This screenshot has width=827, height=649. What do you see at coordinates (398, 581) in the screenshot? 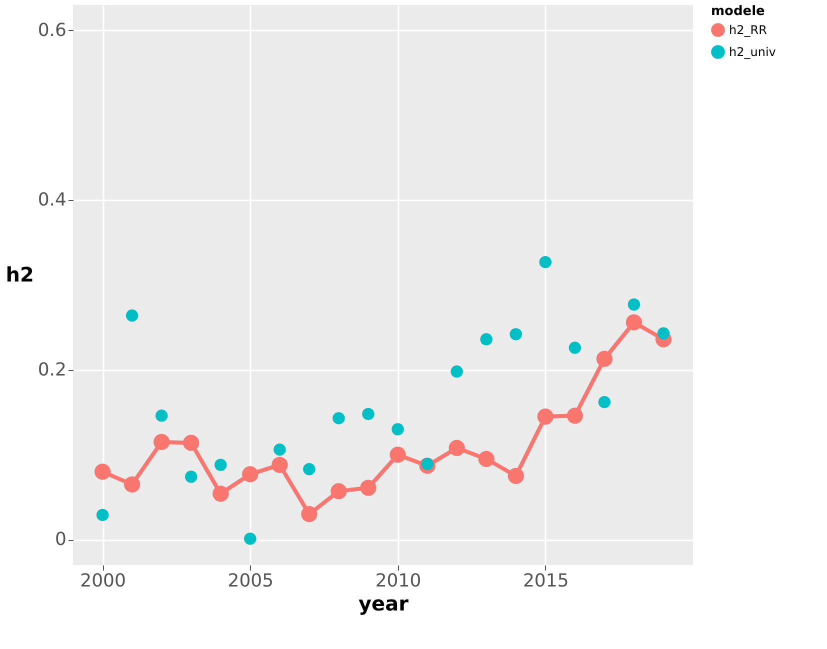
I see `x-tick-label: 2010` at bounding box center [398, 581].